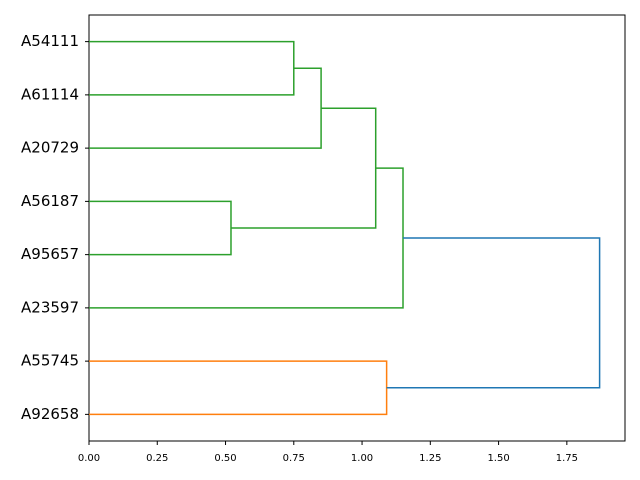 The width and height of the screenshot is (640, 480). What do you see at coordinates (50, 254) in the screenshot?
I see `leaf-label: A95657` at bounding box center [50, 254].